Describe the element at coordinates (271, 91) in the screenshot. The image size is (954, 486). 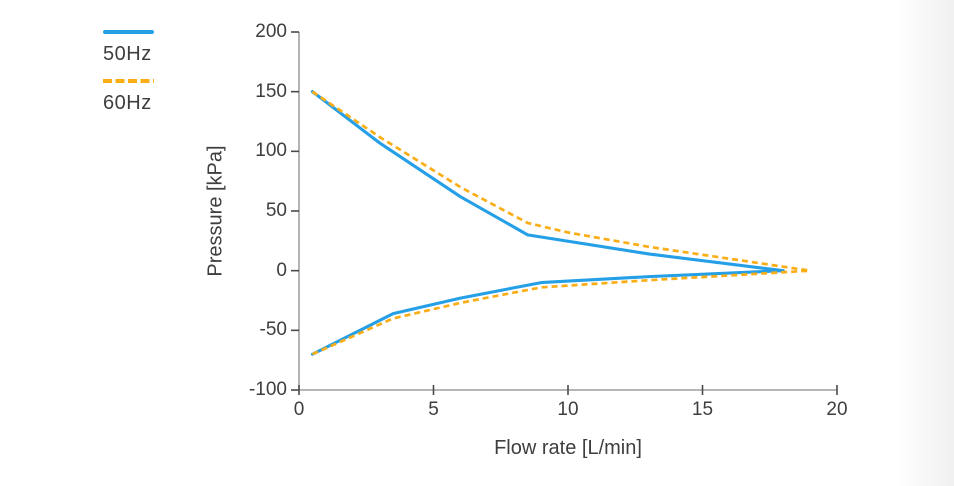
I see `y-tick-label: 150` at that location.